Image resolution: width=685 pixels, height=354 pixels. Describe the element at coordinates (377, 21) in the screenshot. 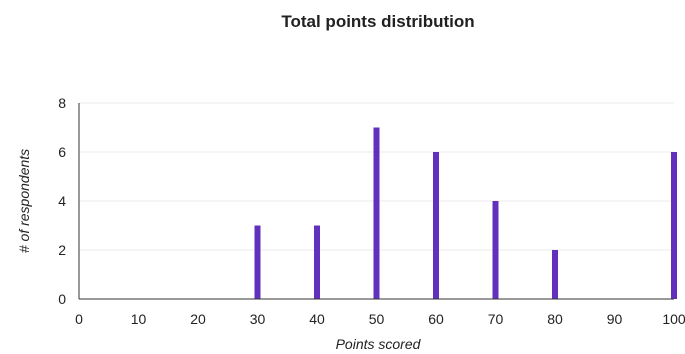

I see `chart-title: Total points distribution` at that location.